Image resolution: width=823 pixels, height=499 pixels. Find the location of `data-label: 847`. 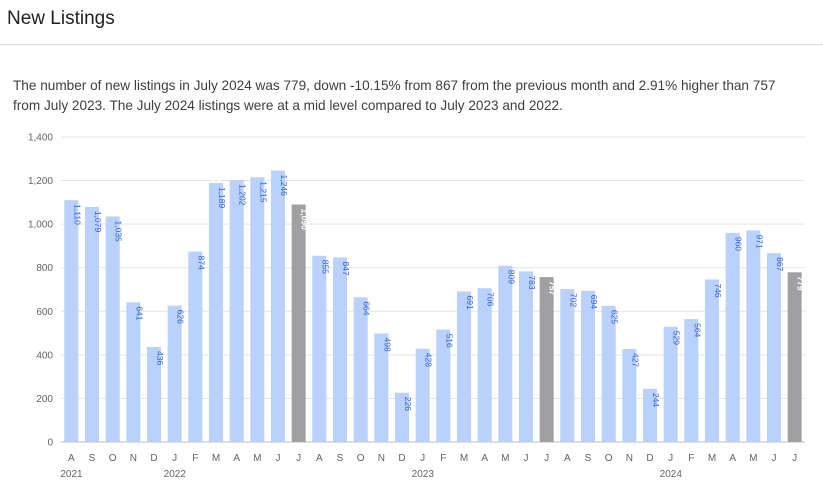

data-label: 847 is located at coordinates (346, 268).